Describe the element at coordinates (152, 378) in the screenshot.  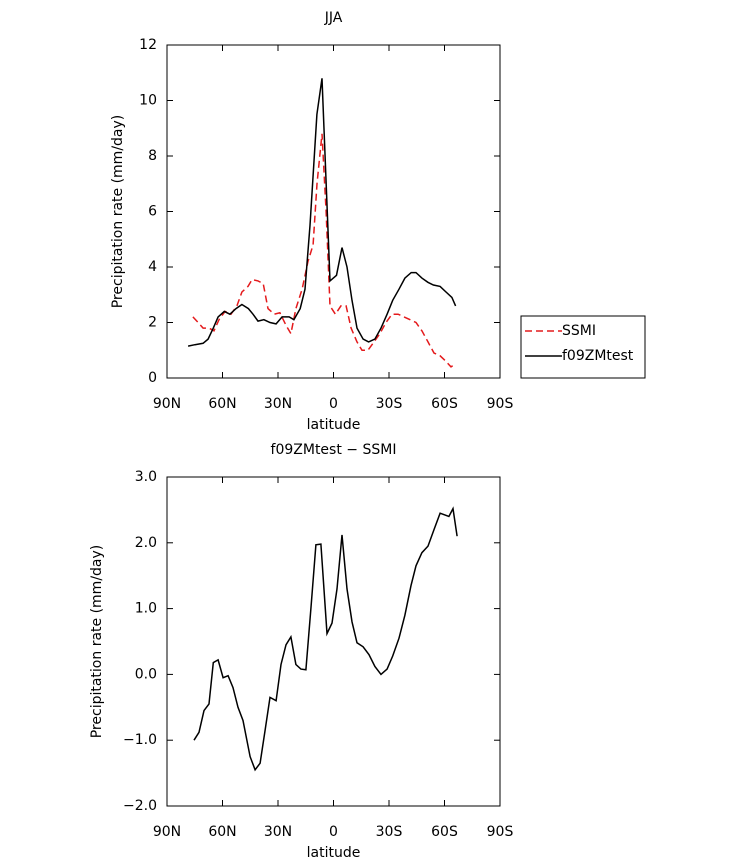
I see `y-tick-label: 0` at that location.